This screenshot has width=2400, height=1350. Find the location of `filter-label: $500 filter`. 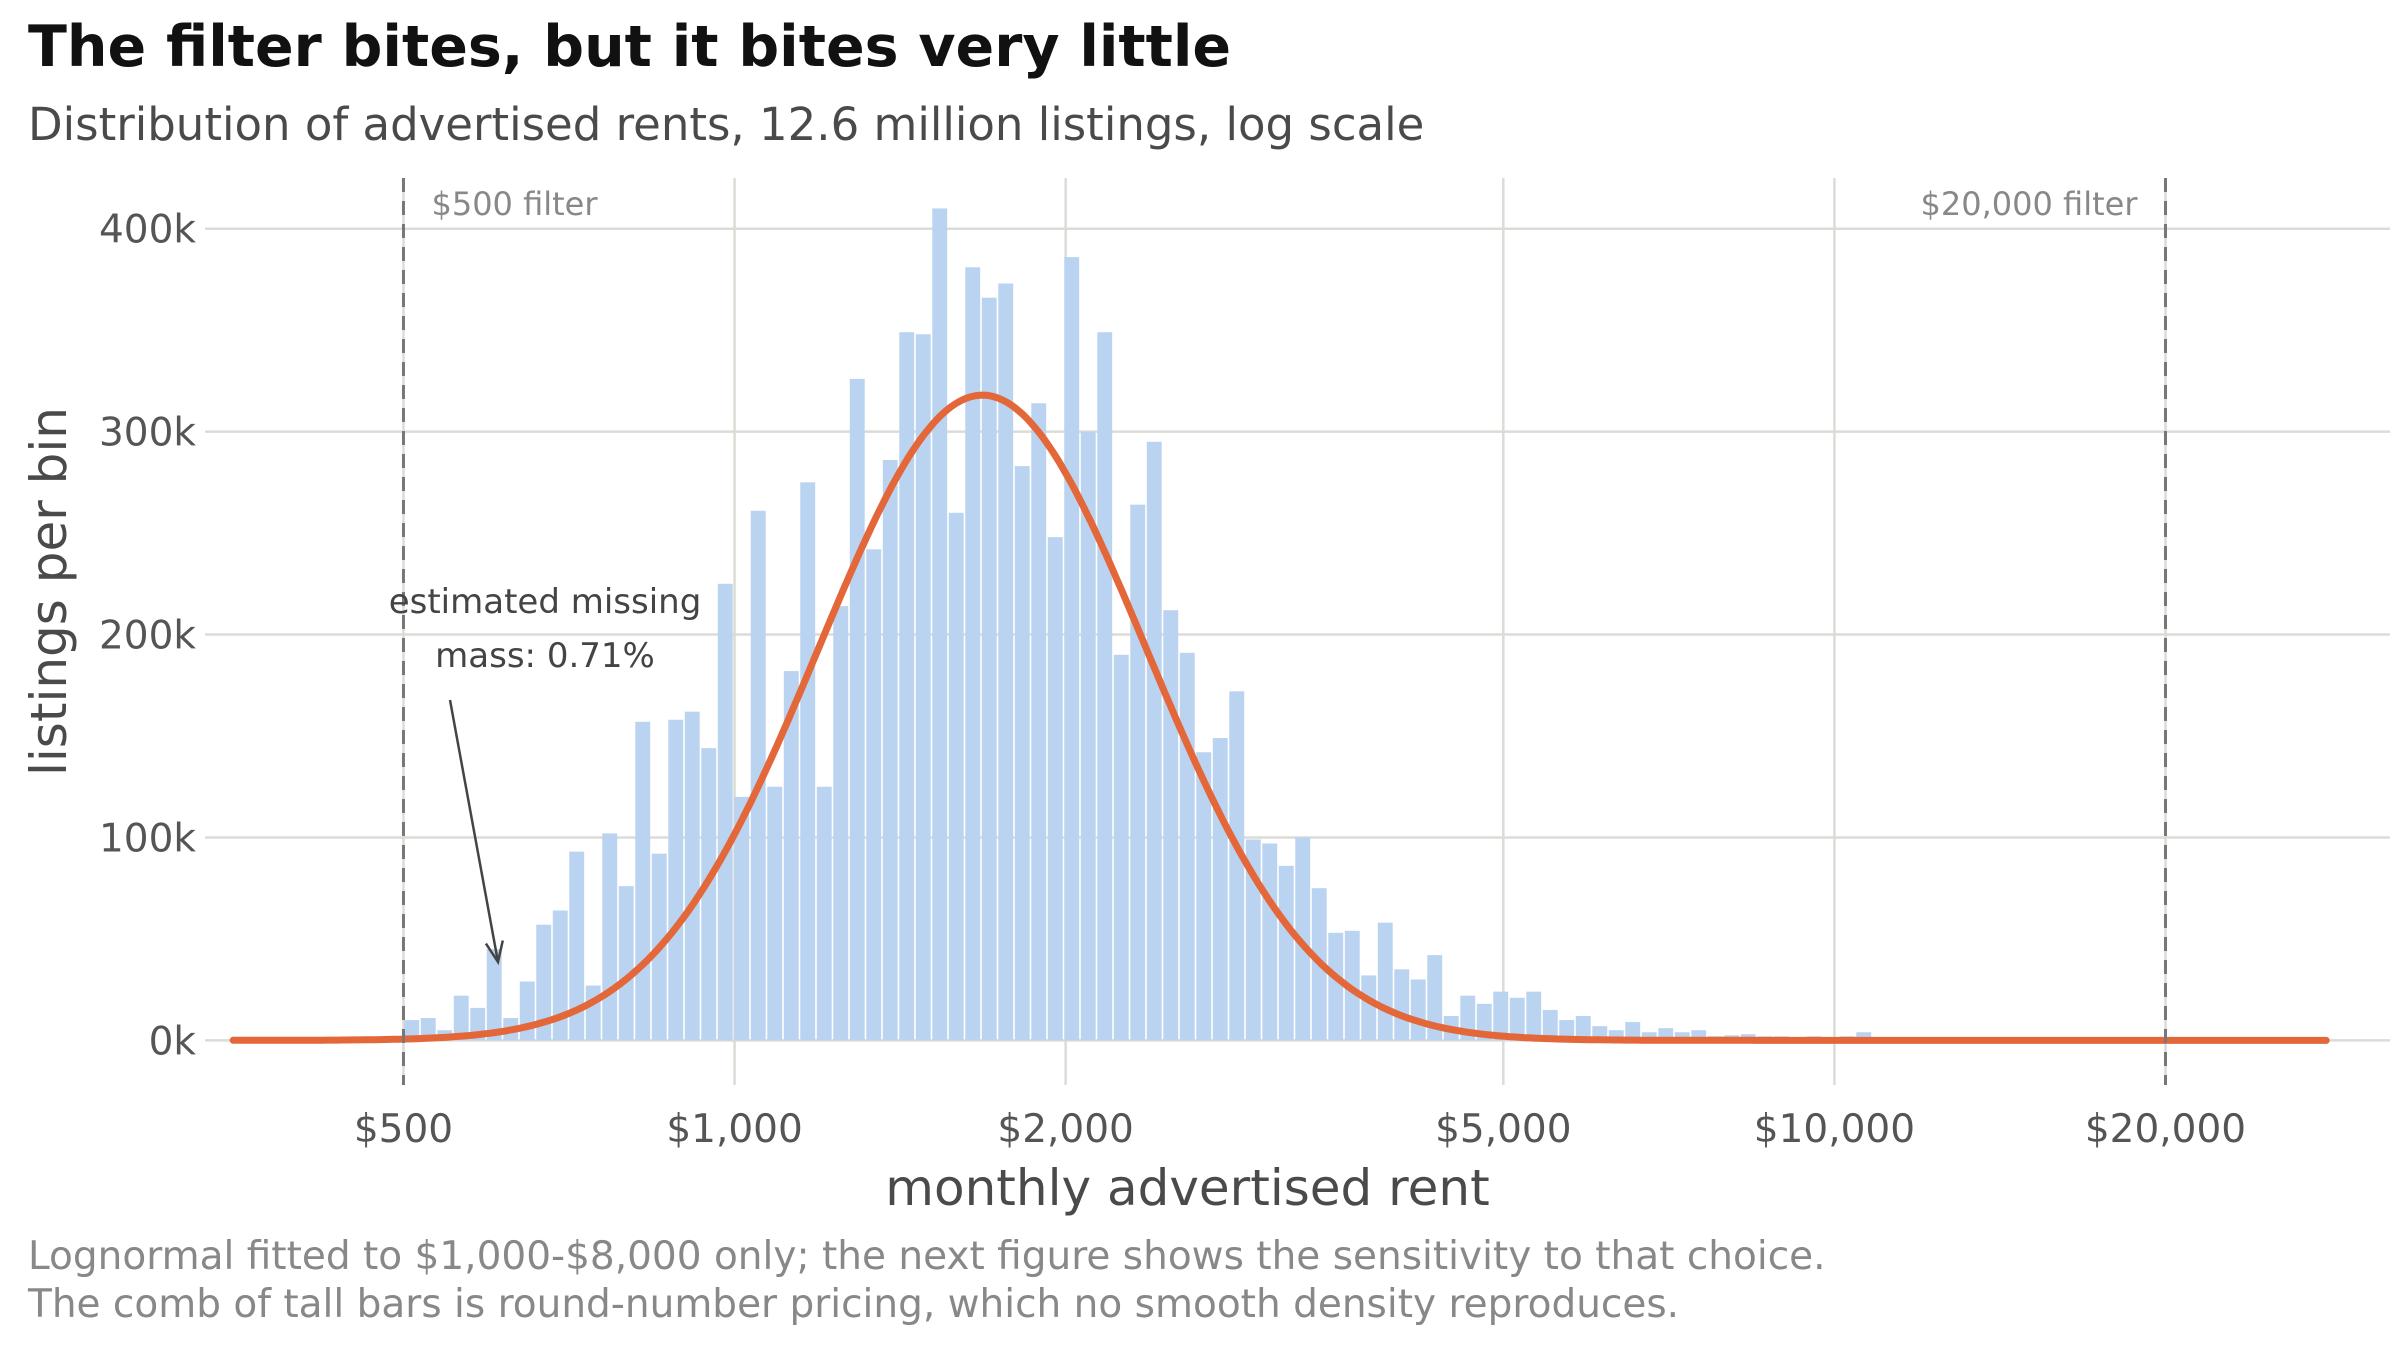

filter-label: $500 filter is located at coordinates (514, 204).